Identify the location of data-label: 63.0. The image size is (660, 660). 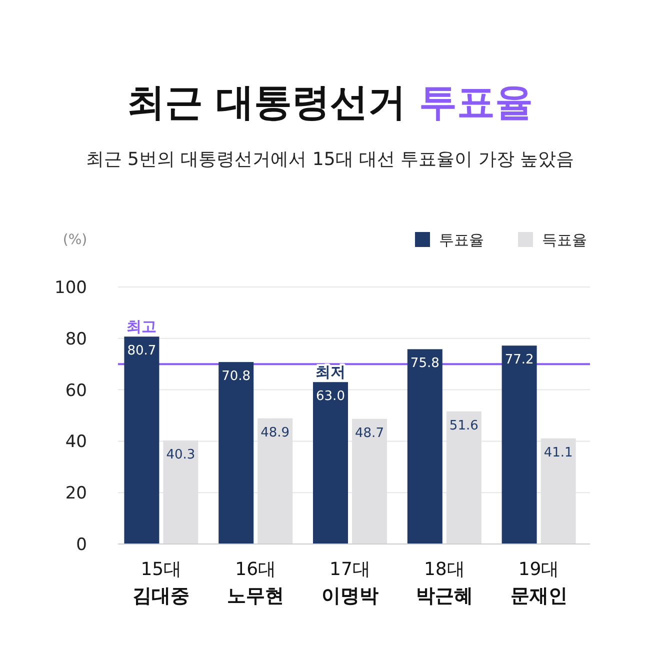
(330, 396).